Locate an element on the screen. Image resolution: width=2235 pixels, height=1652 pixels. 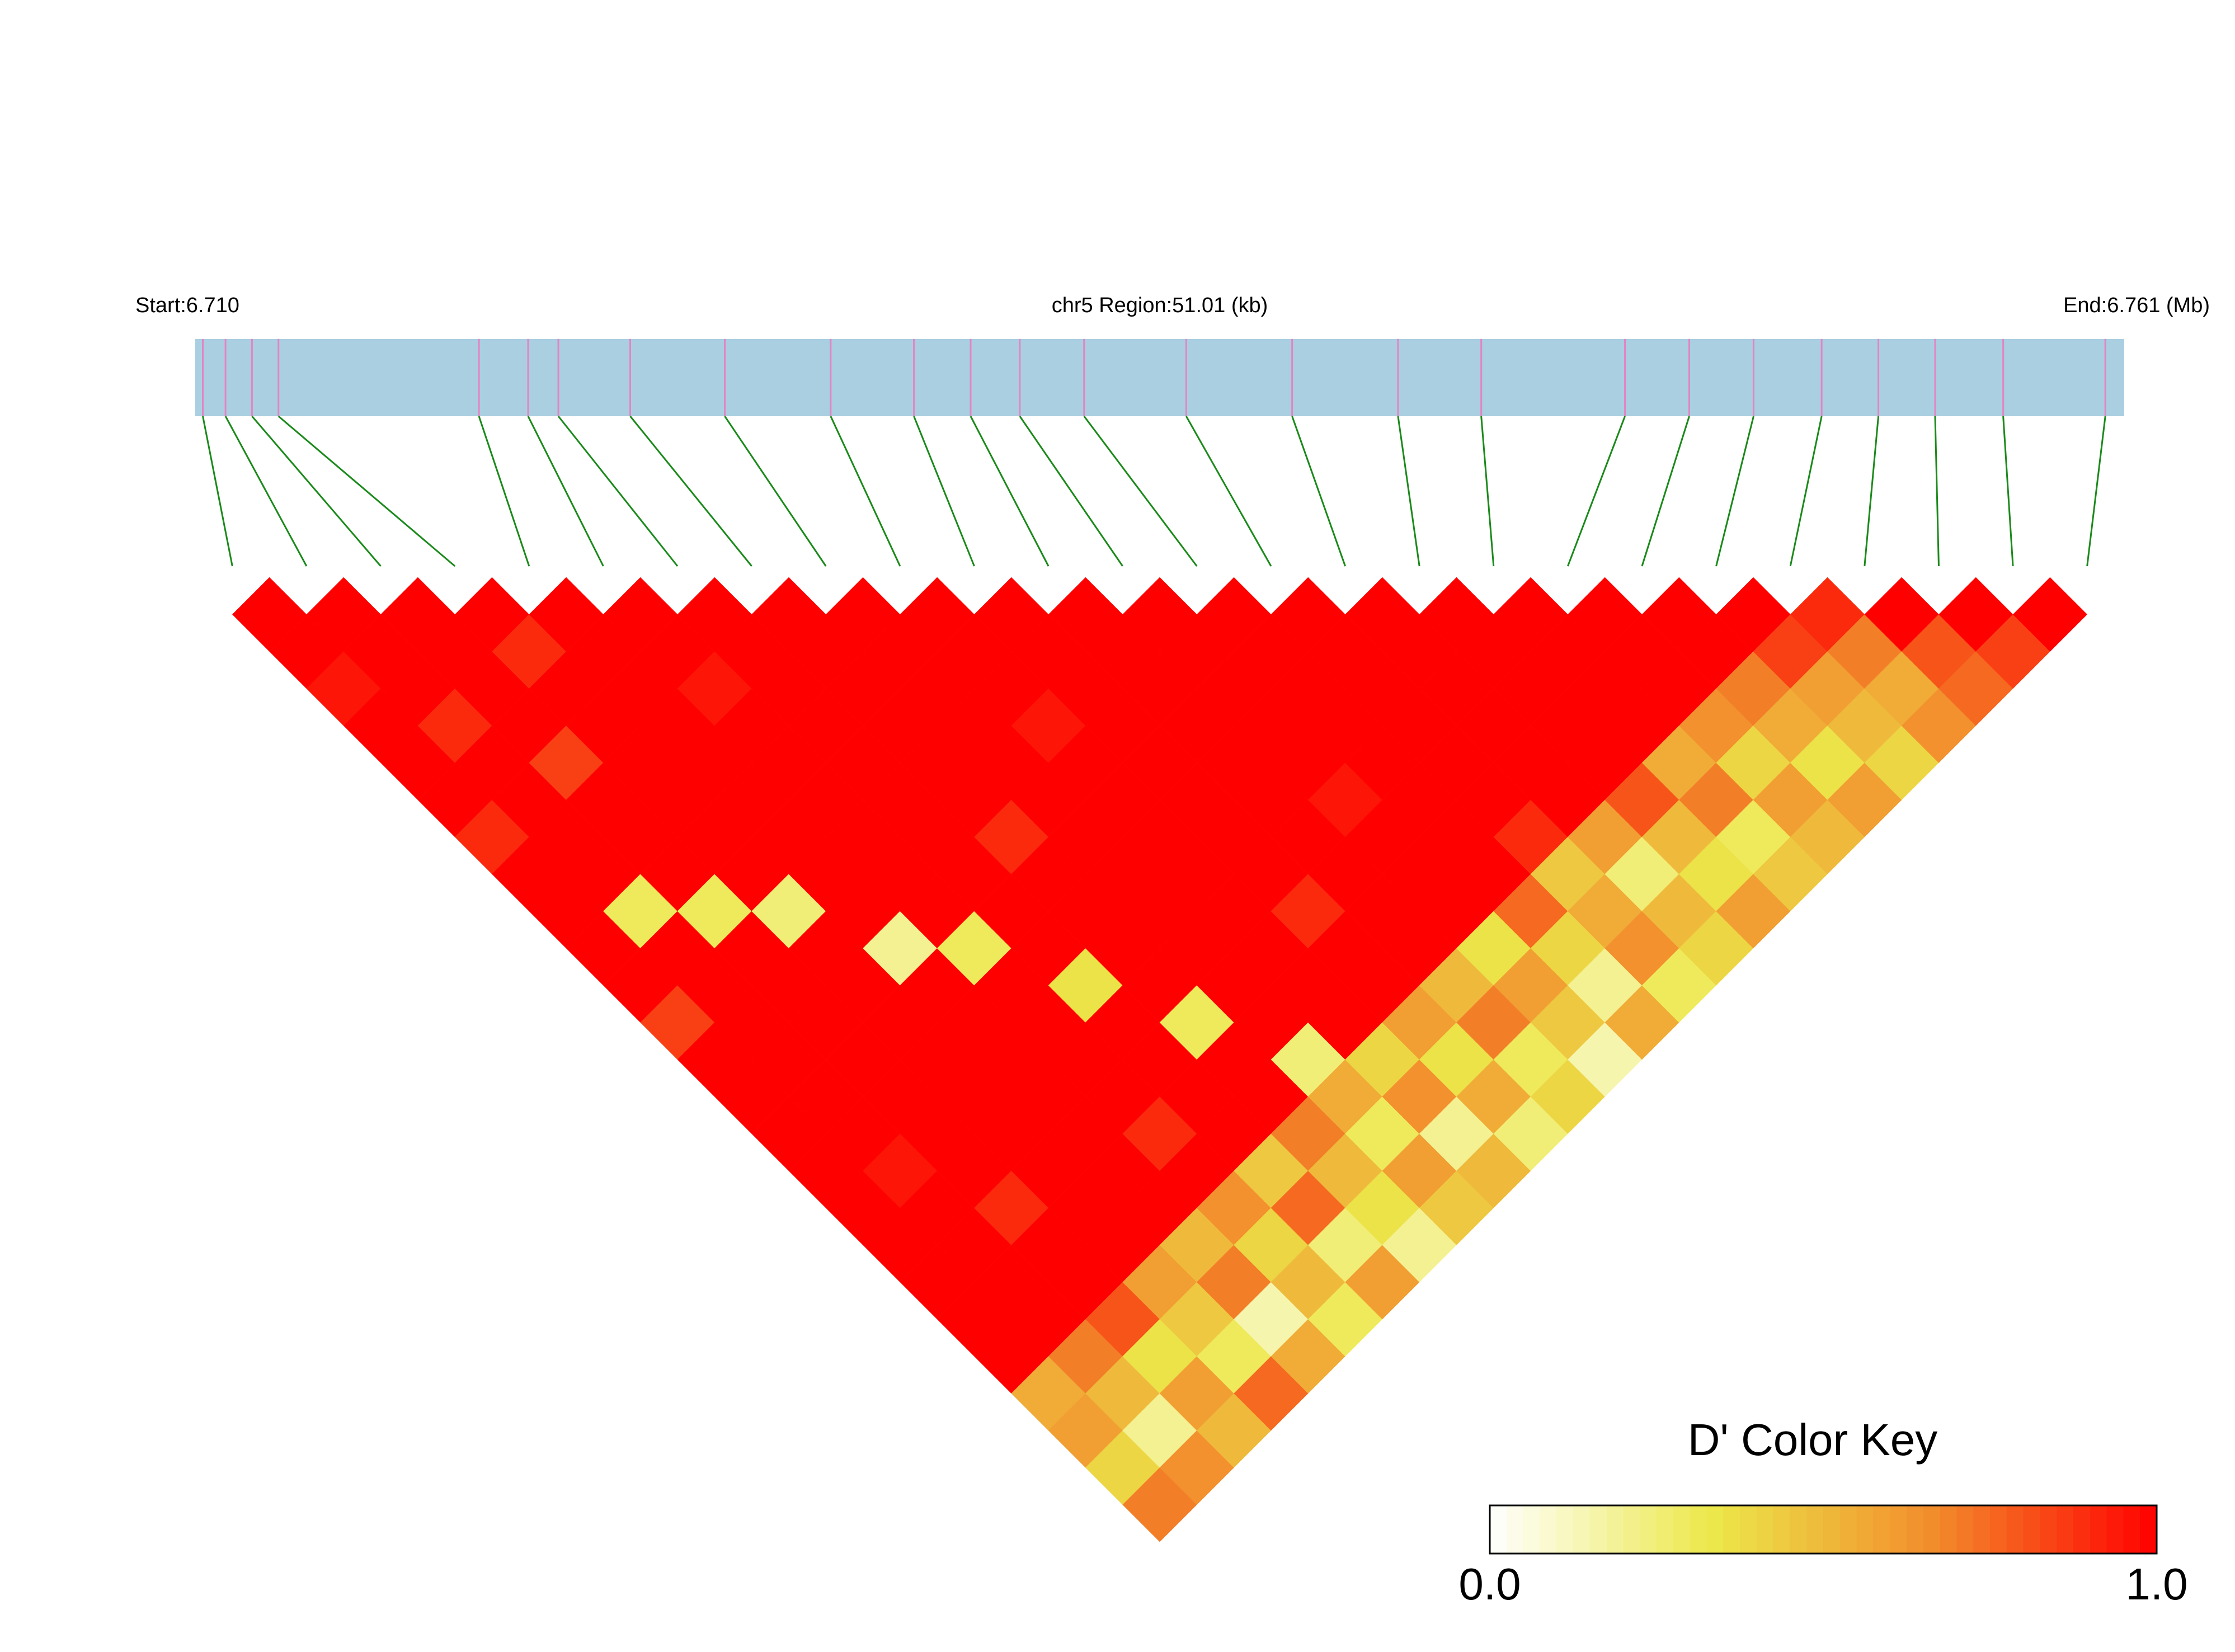
start-label: Start:6.710 is located at coordinates (187, 306).